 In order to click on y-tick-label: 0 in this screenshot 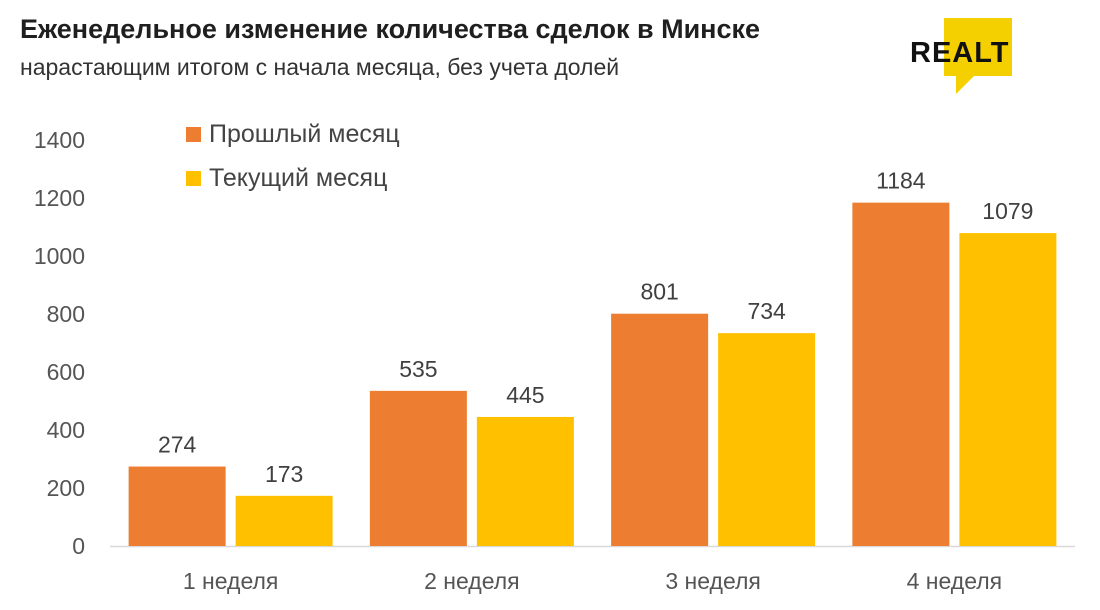, I will do `click(78, 546)`.